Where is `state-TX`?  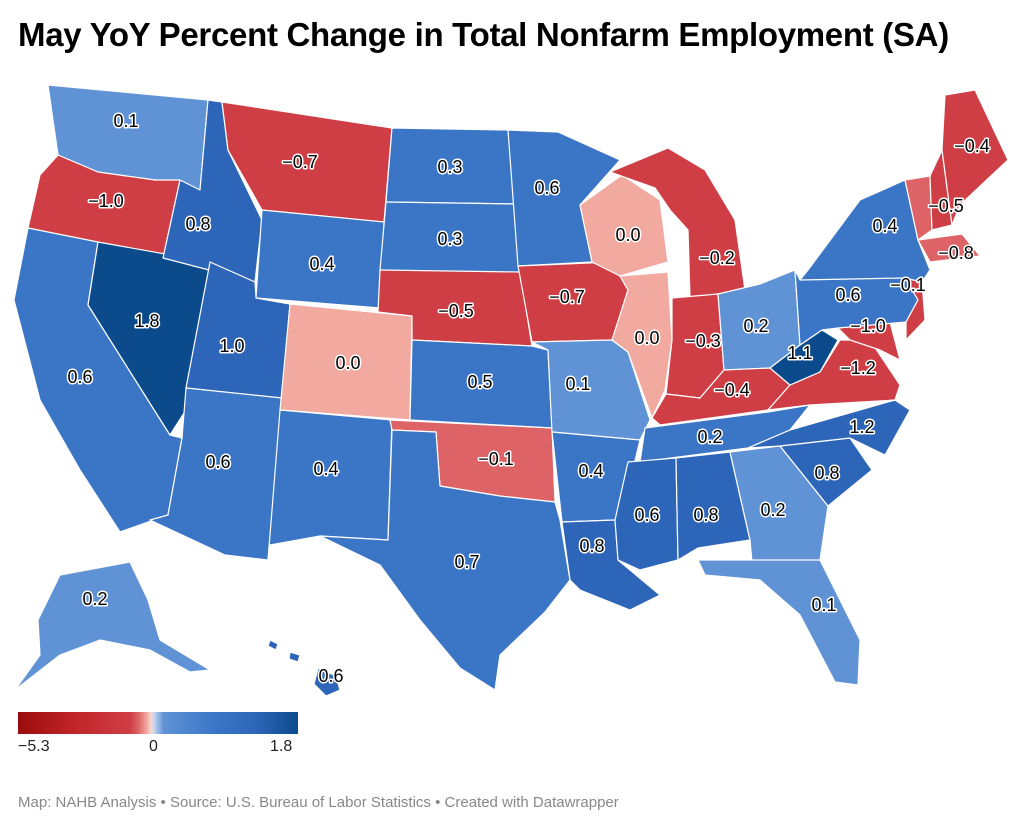
state-TX is located at coordinates (445, 560).